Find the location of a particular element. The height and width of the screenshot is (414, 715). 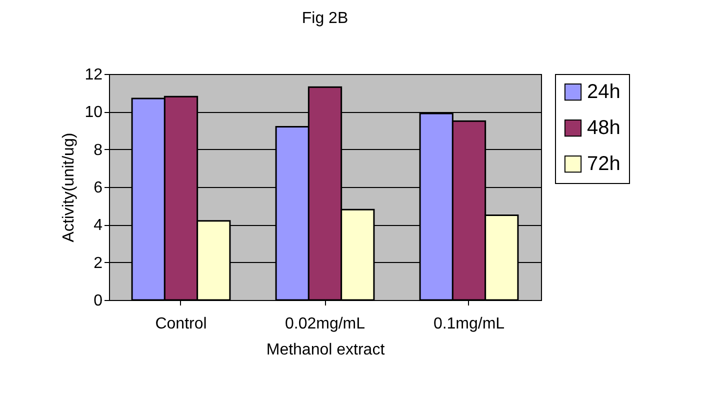

x-axis-title: Methanol extract is located at coordinates (326, 350).